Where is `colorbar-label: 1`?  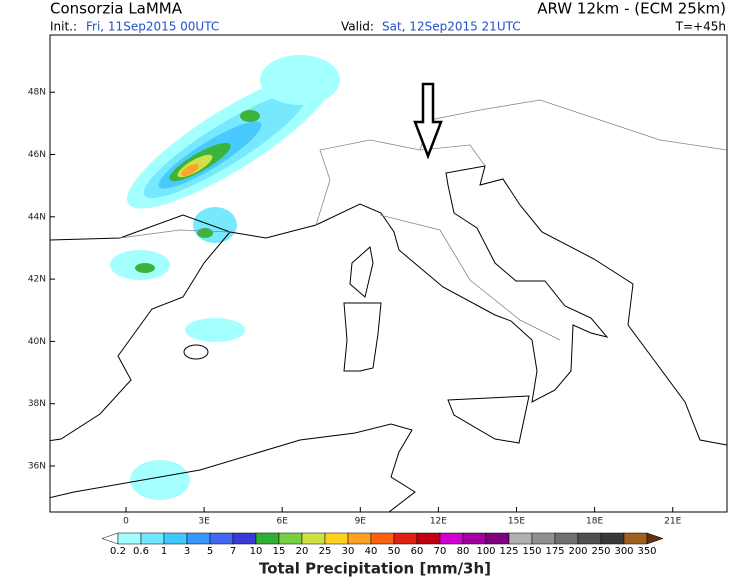
colorbar-label: 1 is located at coordinates (164, 551).